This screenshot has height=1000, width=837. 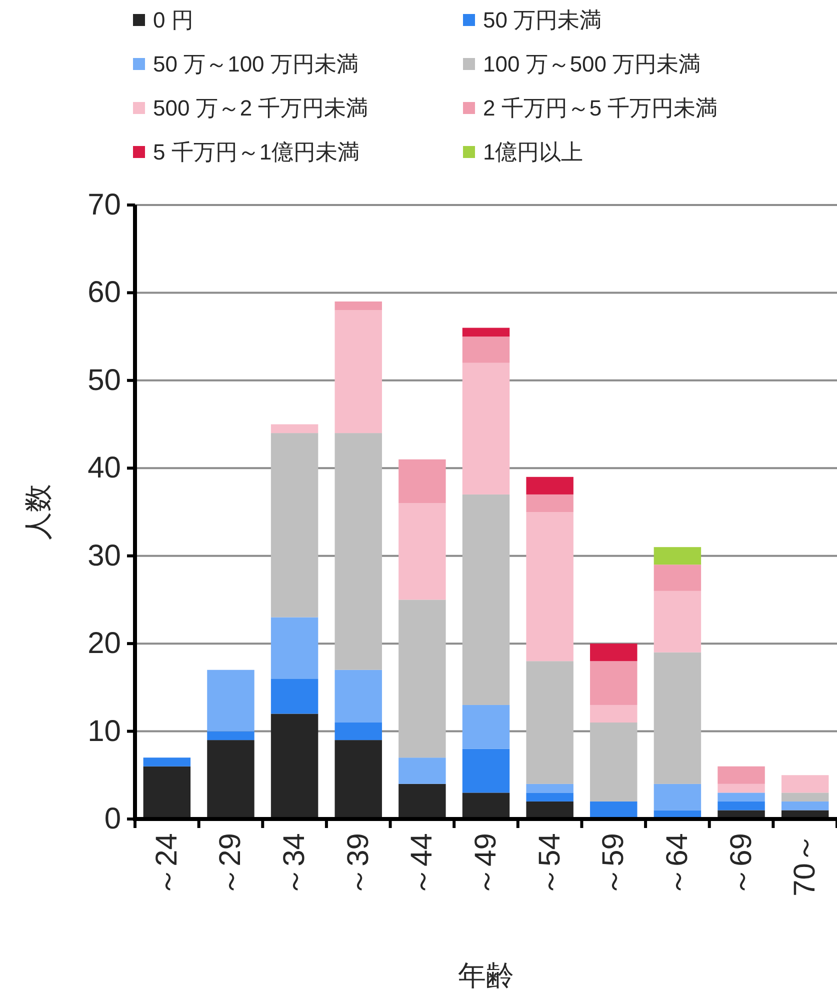 What do you see at coordinates (542, 20) in the screenshot?
I see `legend-label: 50 万円未満` at bounding box center [542, 20].